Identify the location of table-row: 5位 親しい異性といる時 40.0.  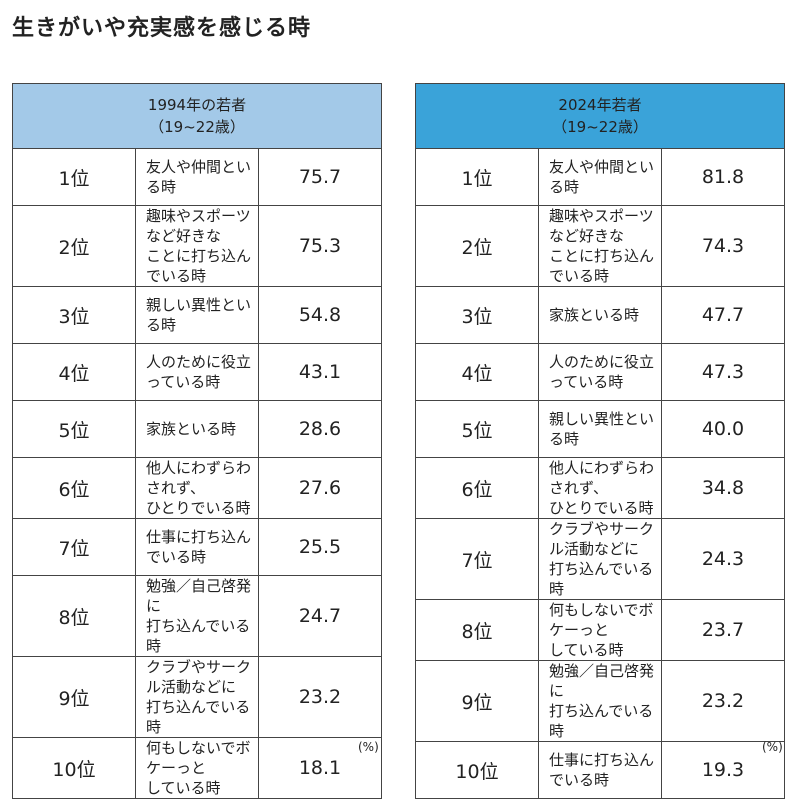
(600, 429).